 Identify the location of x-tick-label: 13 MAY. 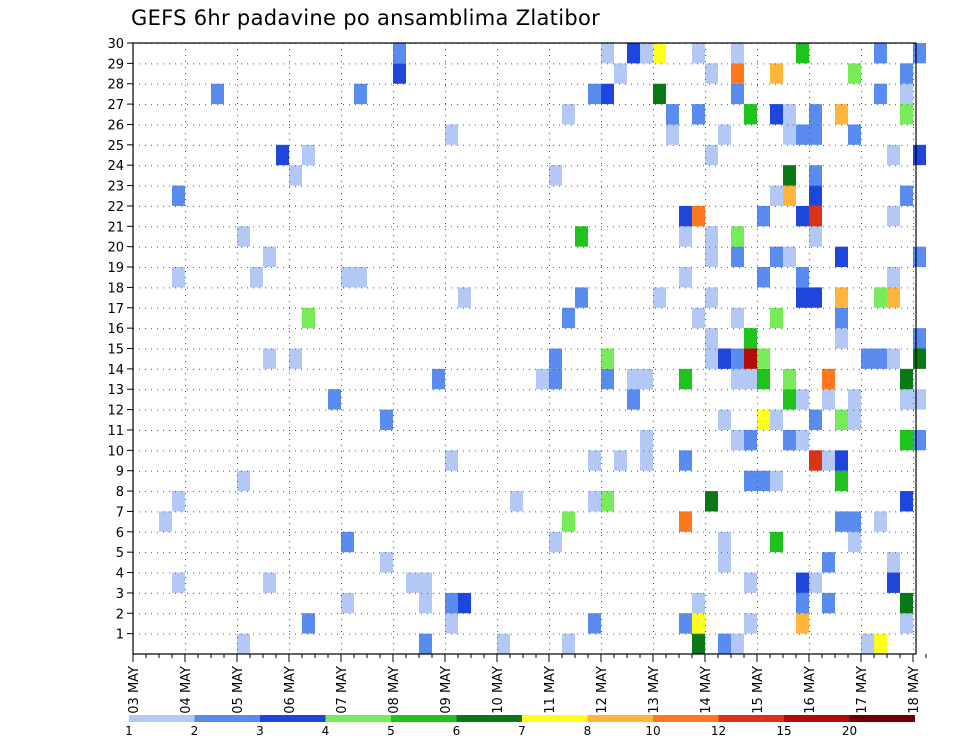
(654, 690).